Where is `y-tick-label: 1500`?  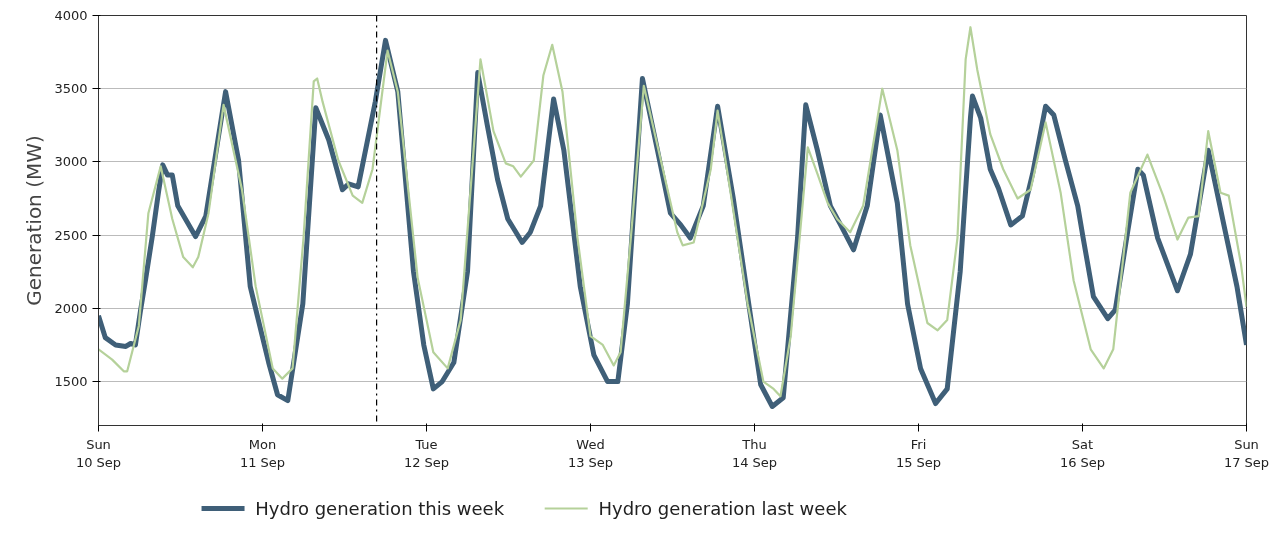
y-tick-label: 1500 is located at coordinates (71, 382).